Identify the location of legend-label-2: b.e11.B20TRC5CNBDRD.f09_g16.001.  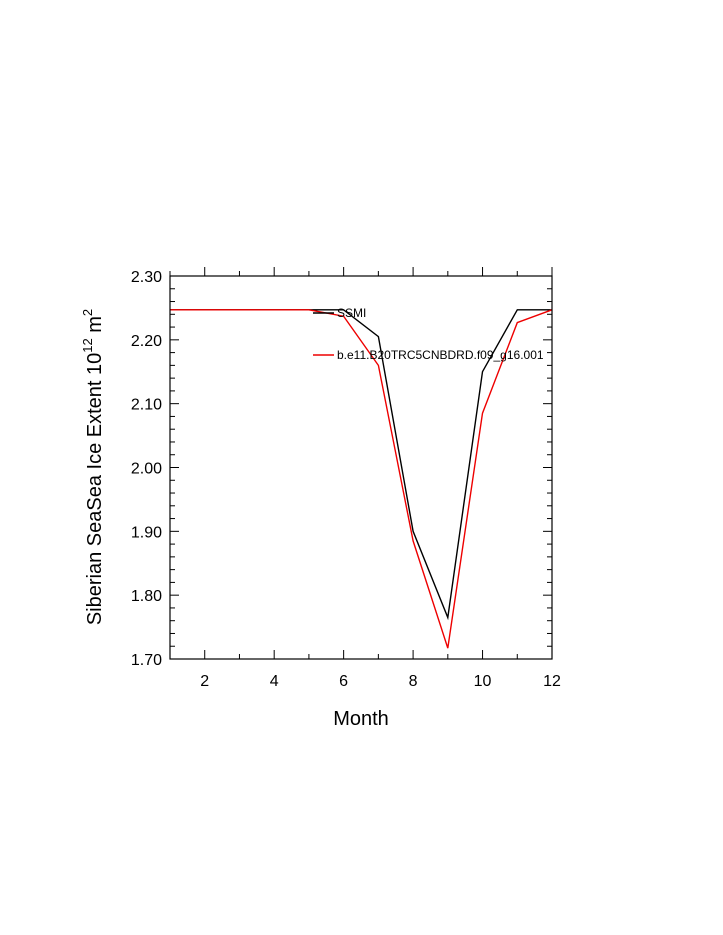
(440, 355).